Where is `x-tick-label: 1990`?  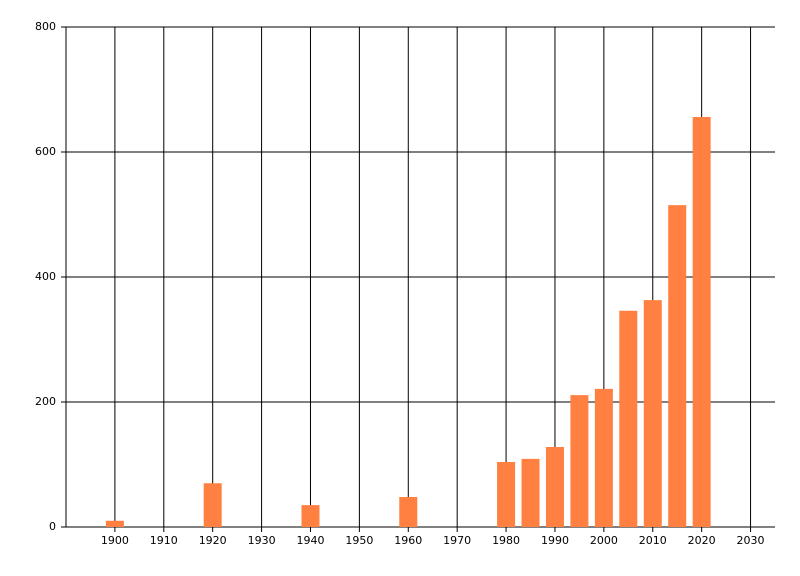
x-tick-label: 1990 is located at coordinates (555, 540).